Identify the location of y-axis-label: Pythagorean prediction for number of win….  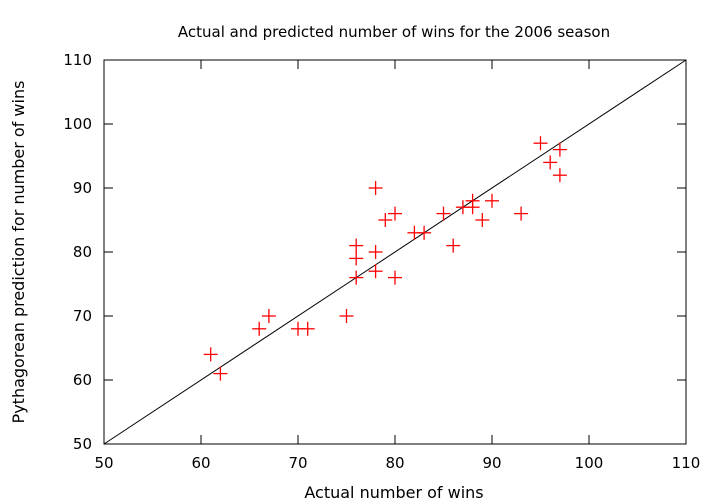
(18, 252).